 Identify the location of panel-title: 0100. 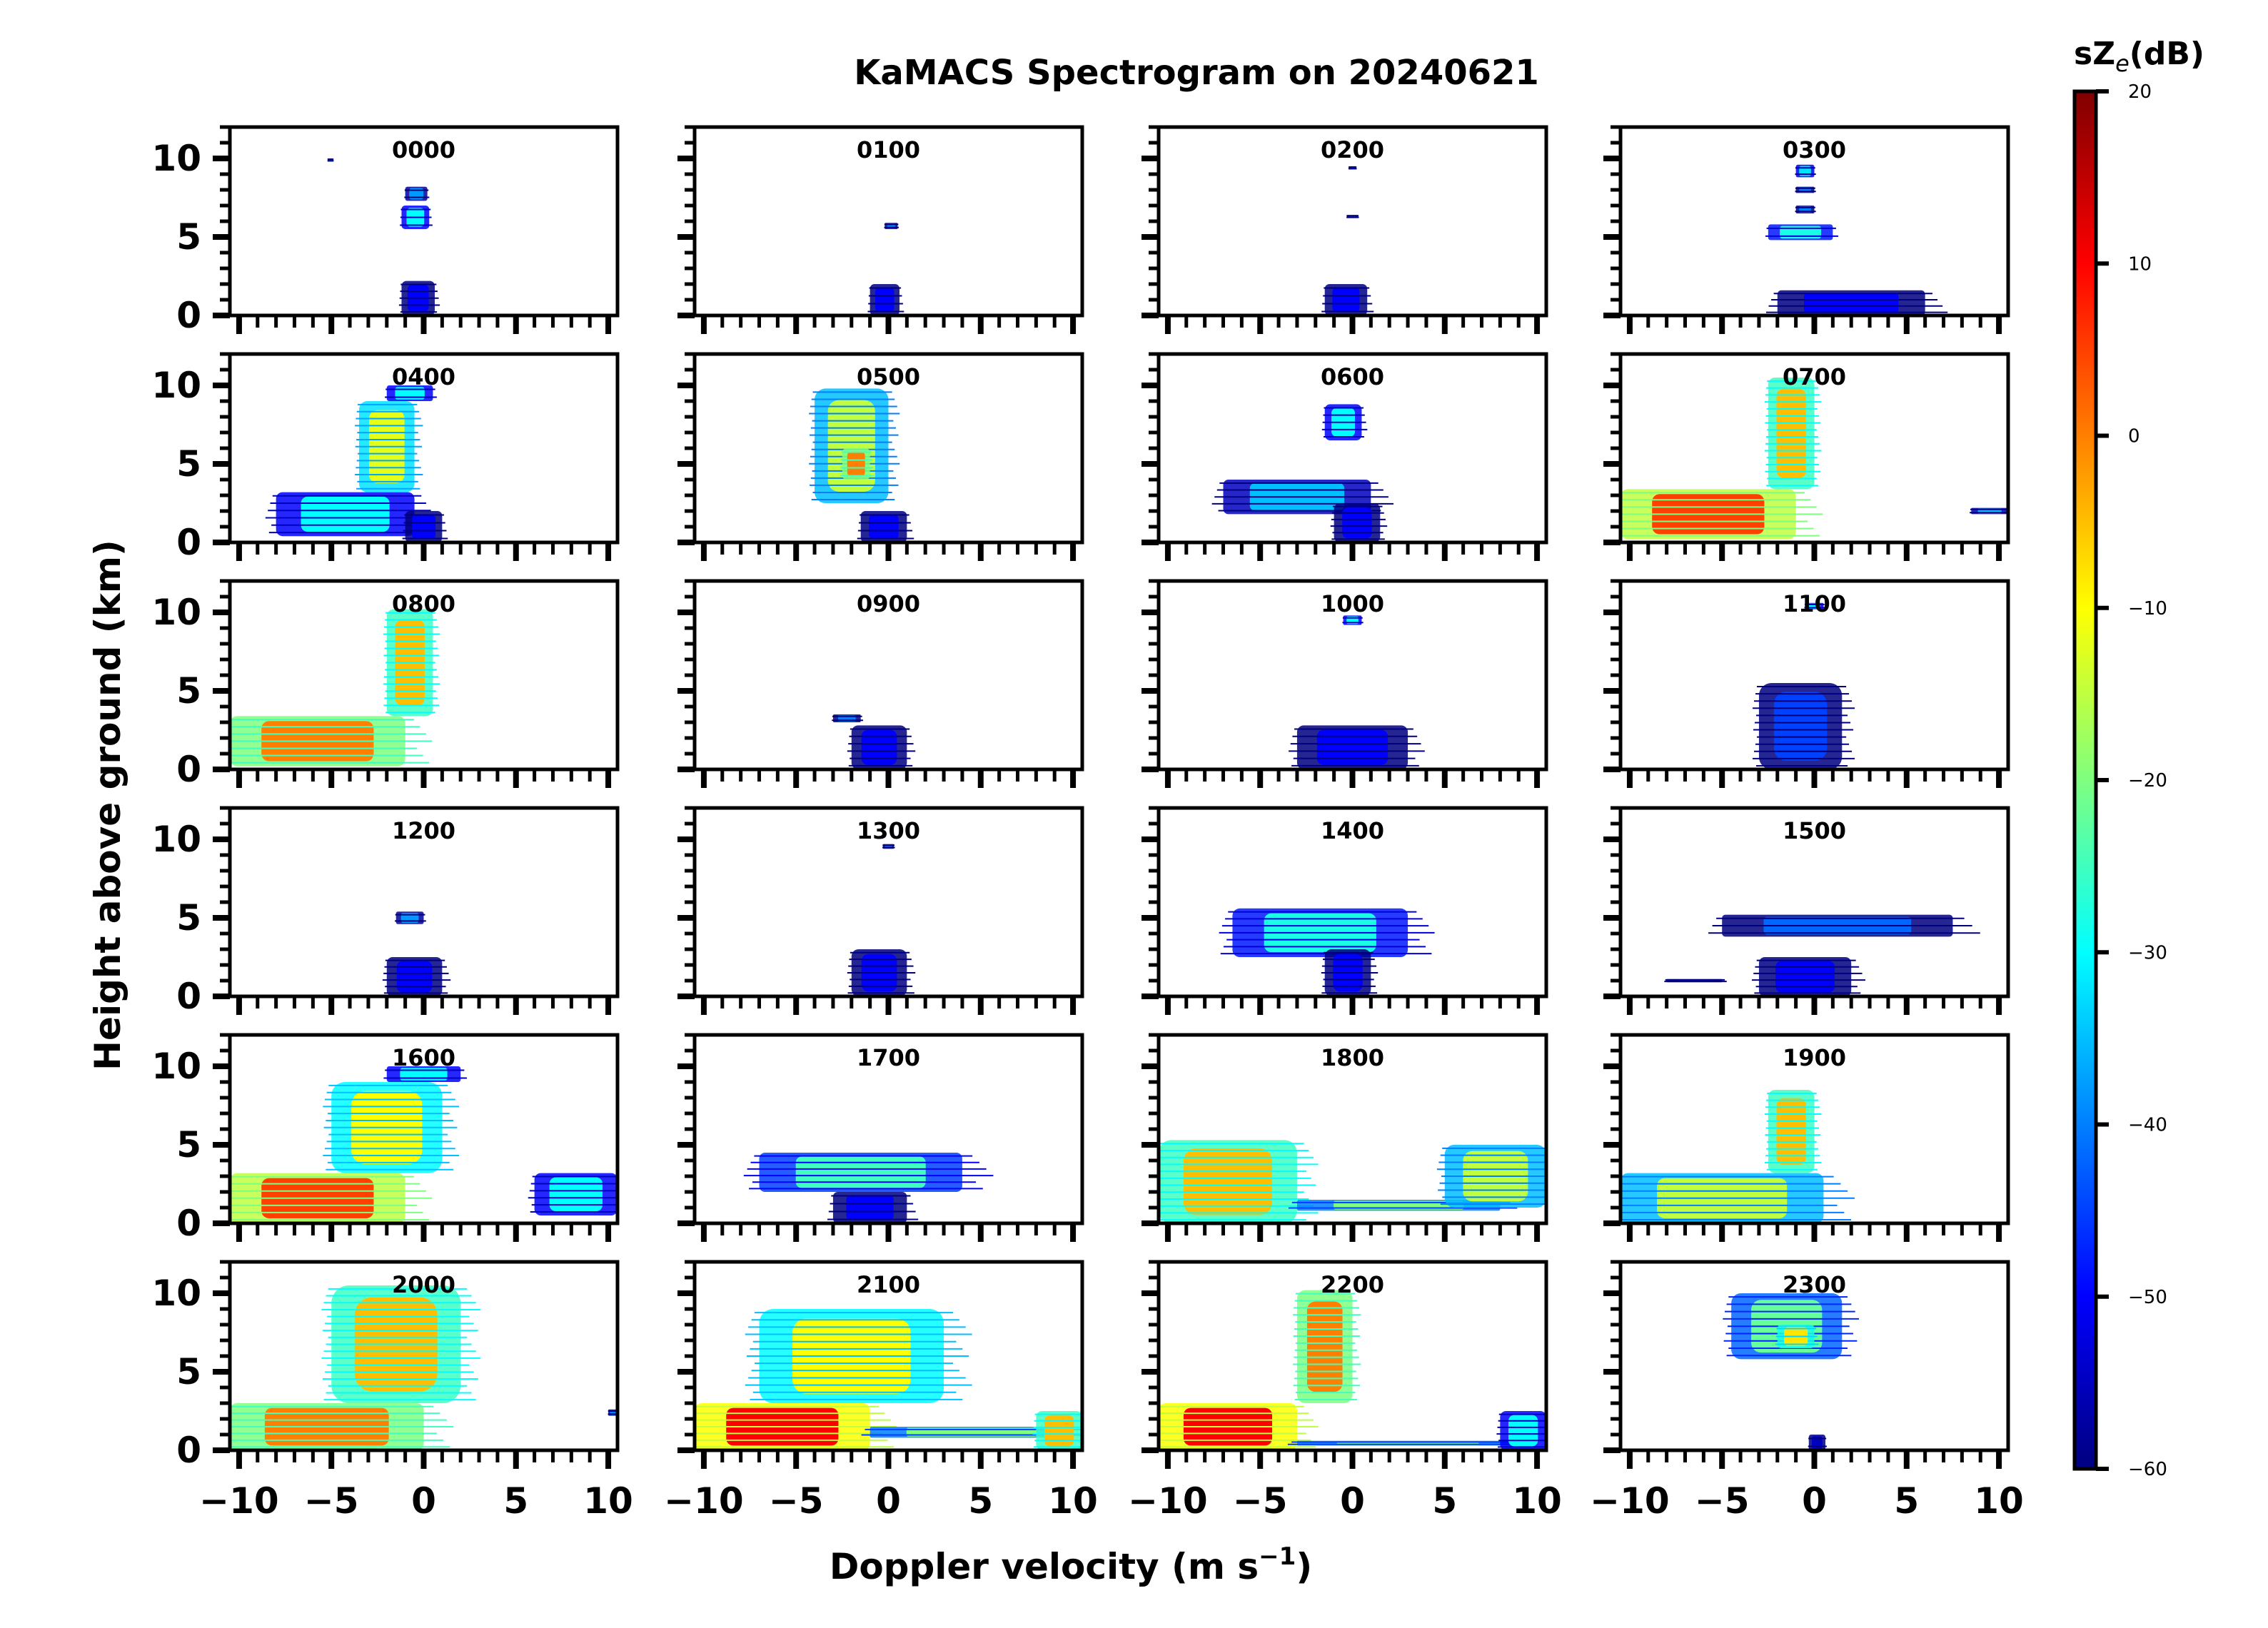
(888, 149).